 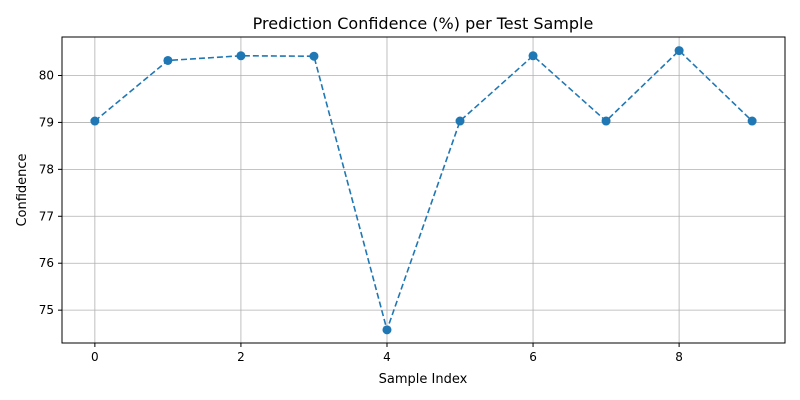 What do you see at coordinates (46, 75) in the screenshot?
I see `y-tick-label: 80` at bounding box center [46, 75].